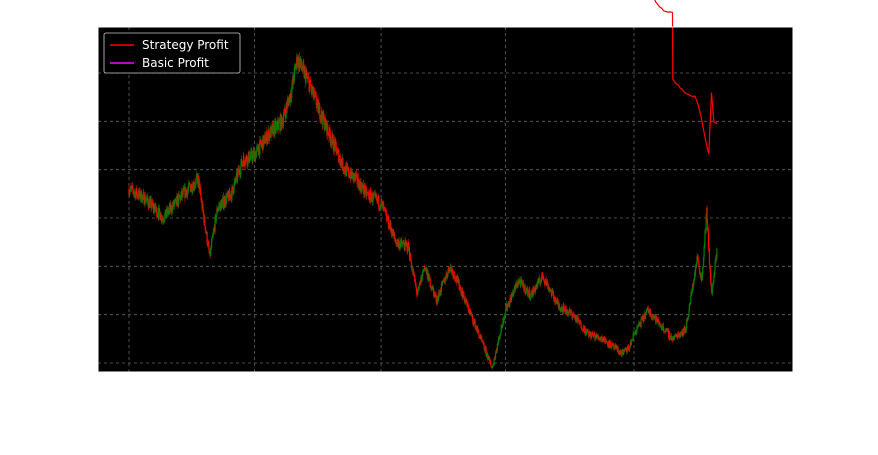 The height and width of the screenshot is (455, 878). What do you see at coordinates (813, 97) in the screenshot?
I see `y-right-tick-label: 15.0` at bounding box center [813, 97].